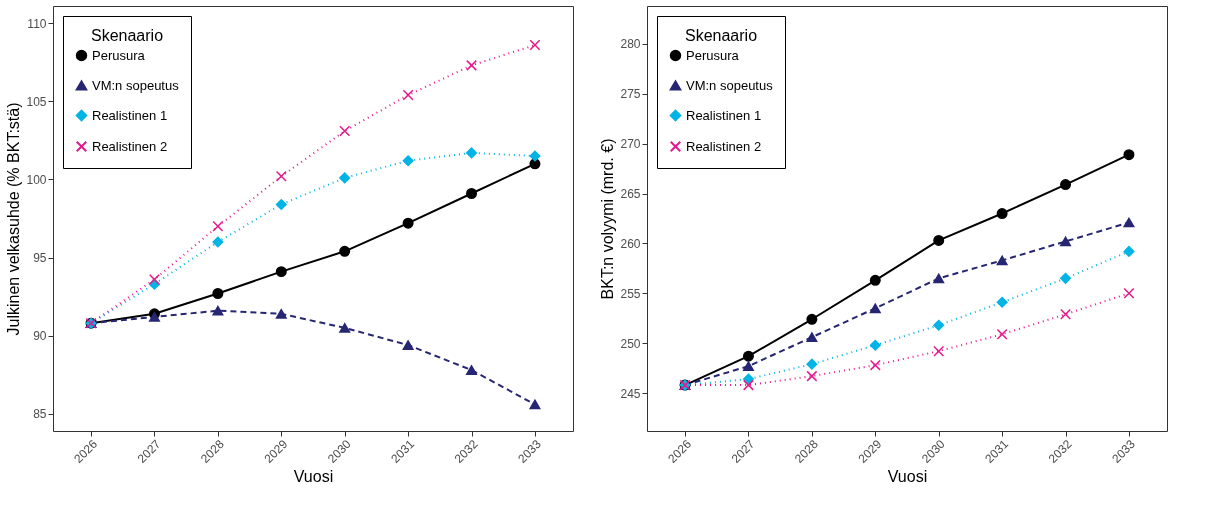 The image size is (1226, 506). I want to click on y-tick-label: 110, so click(37, 23).